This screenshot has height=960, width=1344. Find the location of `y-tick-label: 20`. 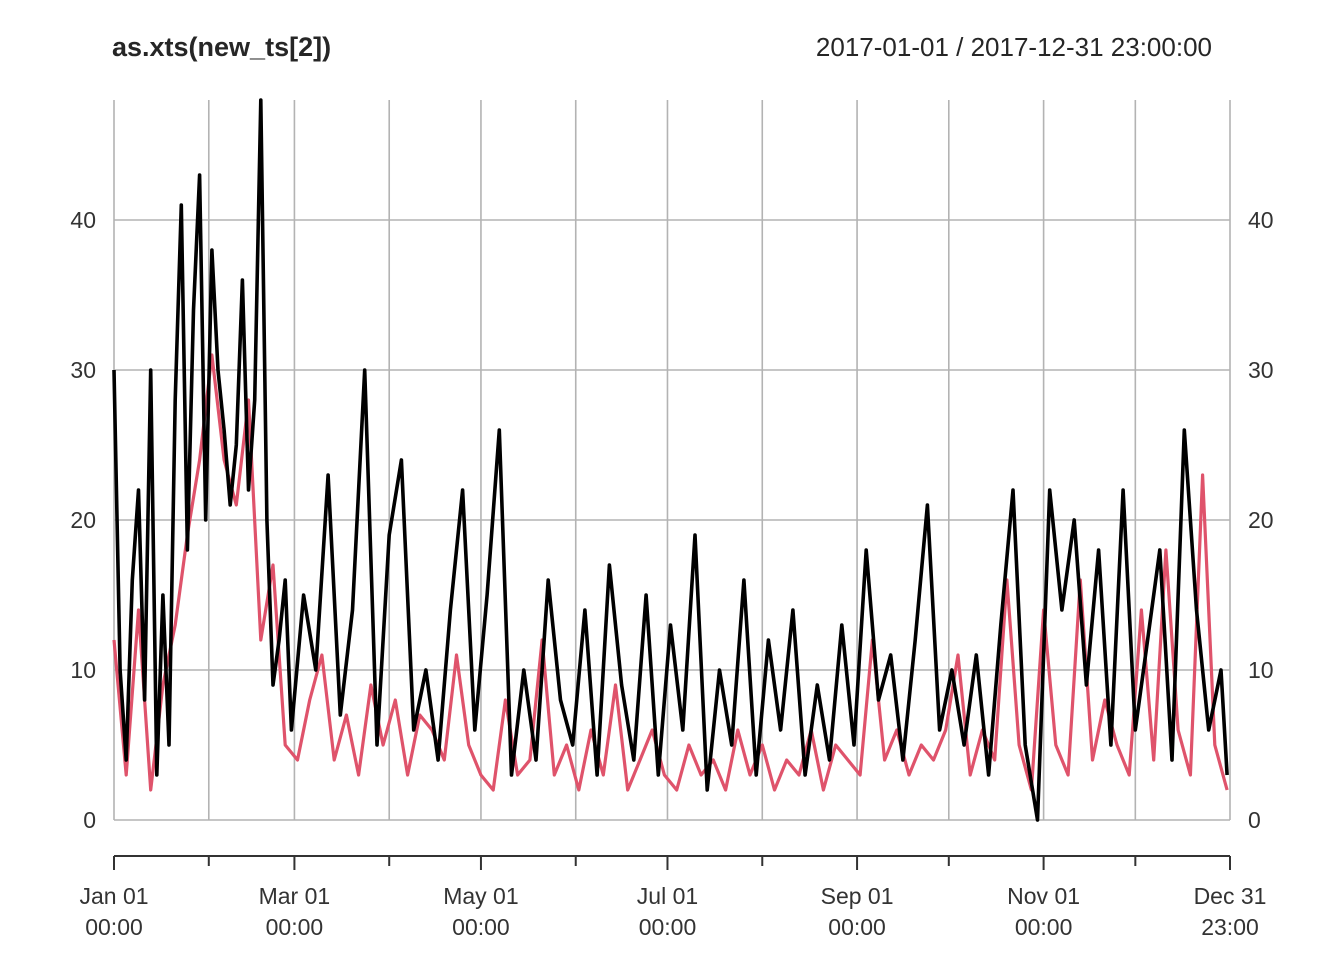

y-tick-label: 20 is located at coordinates (83, 520).